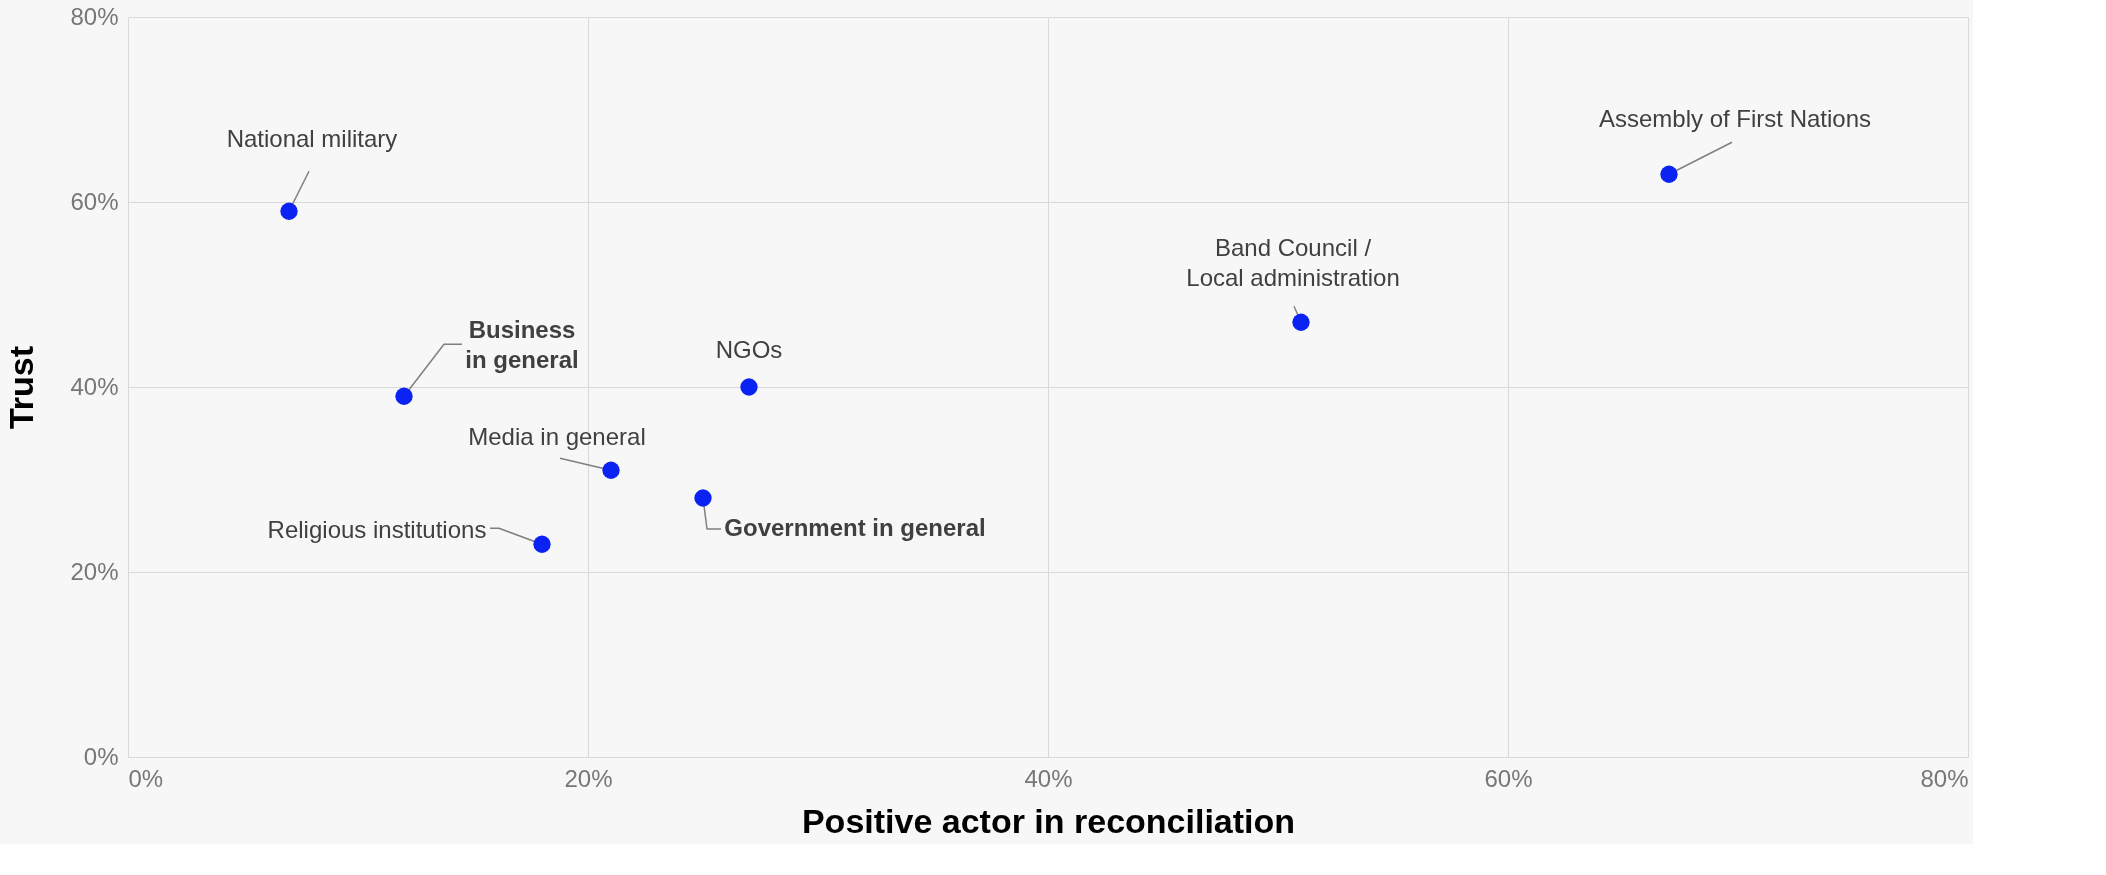 Image resolution: width=2106 pixels, height=875 pixels. I want to click on annotation: National military, so click(312, 139).